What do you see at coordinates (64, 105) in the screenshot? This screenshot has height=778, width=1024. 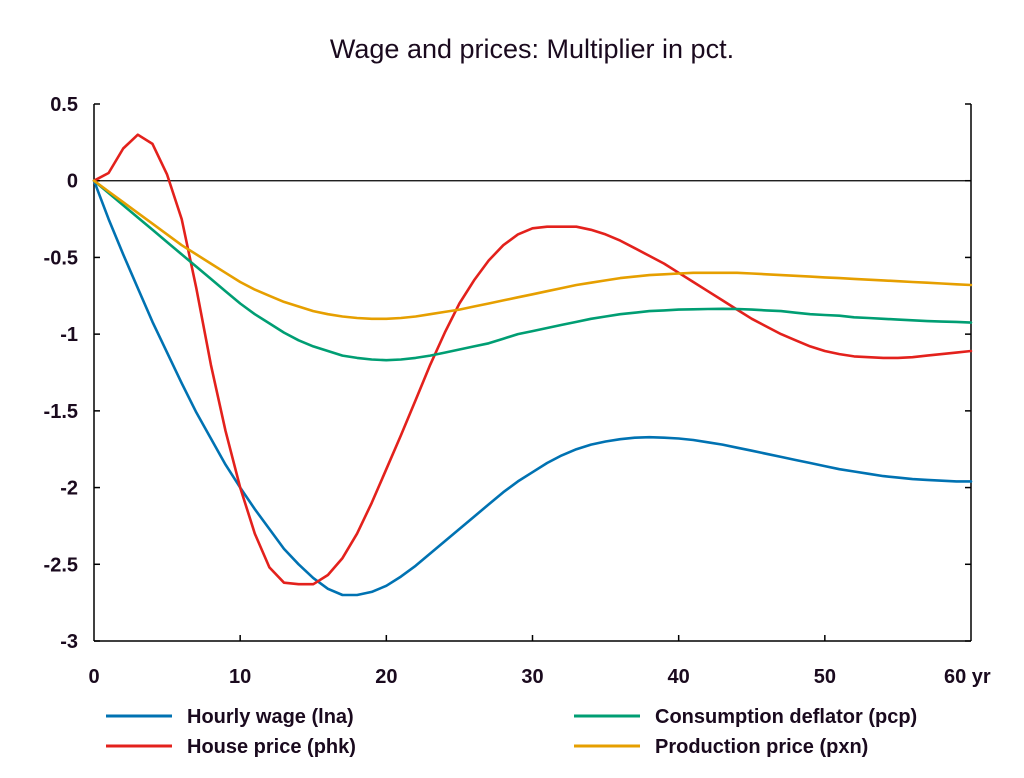 I see `y-tick-label: 0.5` at bounding box center [64, 105].